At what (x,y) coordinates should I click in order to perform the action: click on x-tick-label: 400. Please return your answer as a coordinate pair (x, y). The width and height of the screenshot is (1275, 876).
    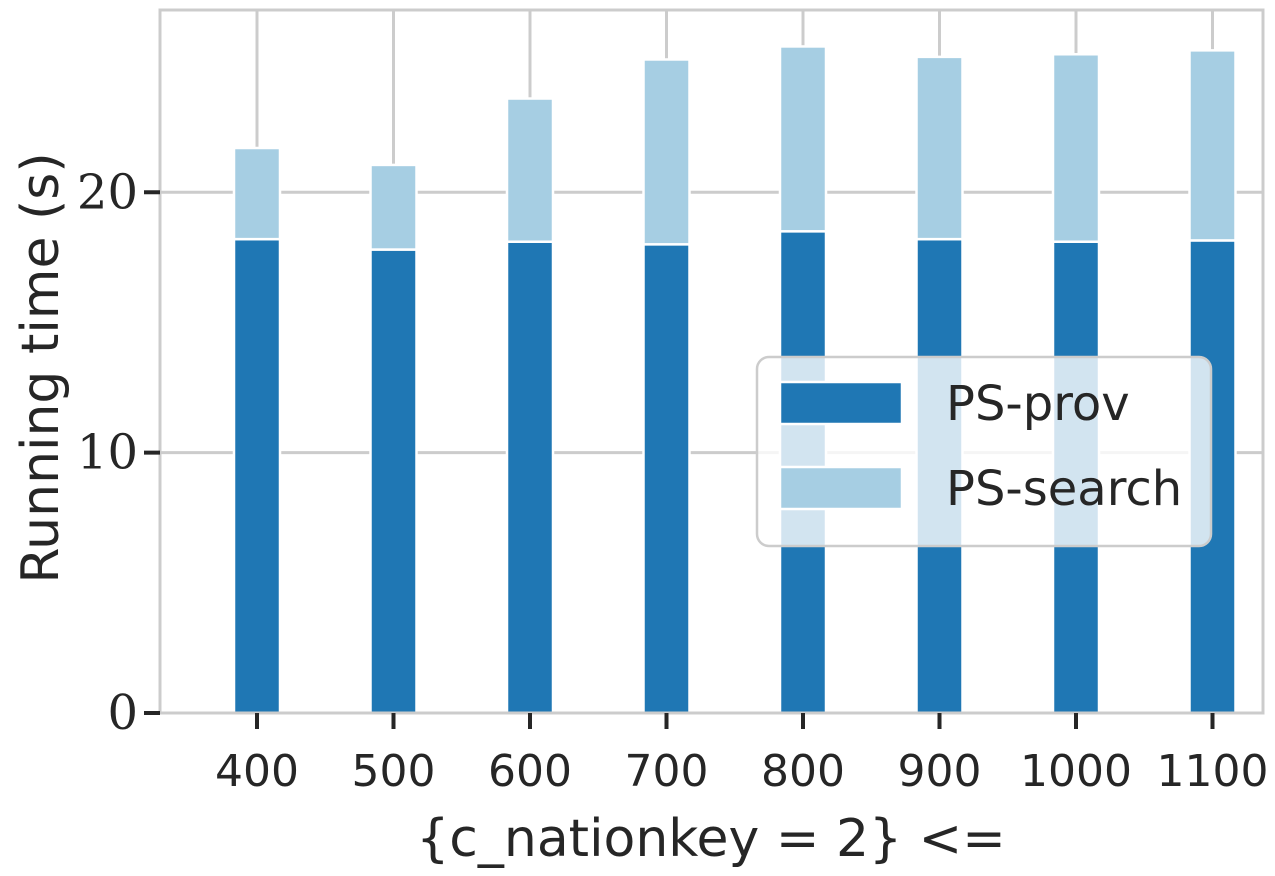
    Looking at the image, I should click on (257, 771).